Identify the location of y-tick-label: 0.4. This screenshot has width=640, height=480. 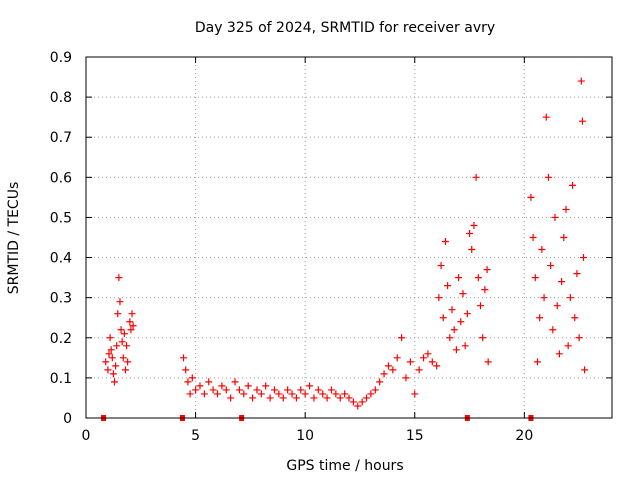
(61, 259).